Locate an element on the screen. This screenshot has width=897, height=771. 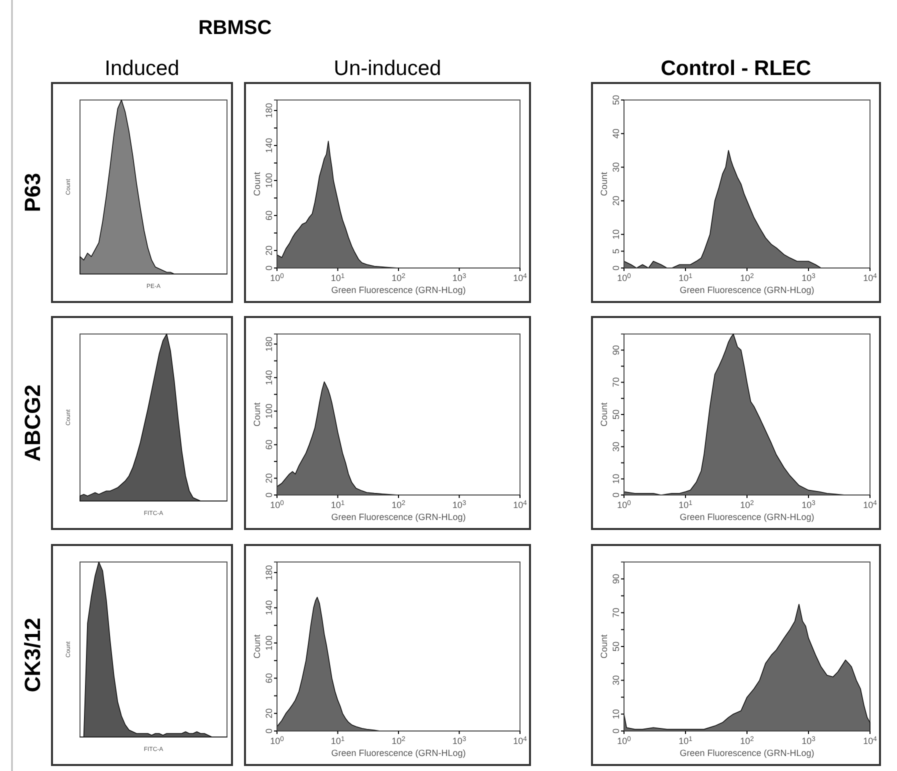
text: P63 is located at coordinates (32, 192).